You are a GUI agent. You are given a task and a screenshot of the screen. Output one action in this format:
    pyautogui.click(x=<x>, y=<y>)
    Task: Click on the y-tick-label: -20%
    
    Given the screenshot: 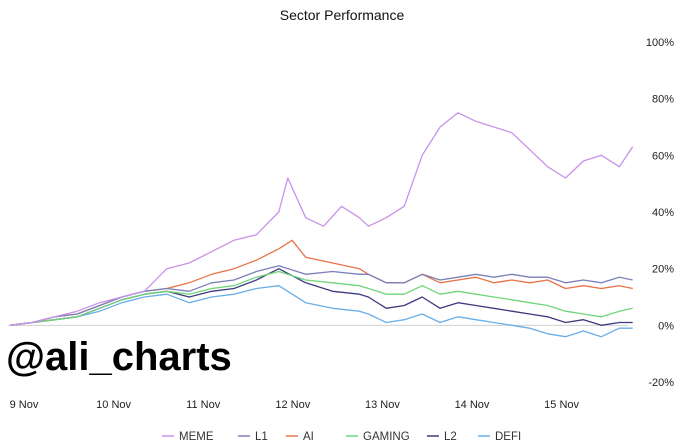 What is the action you would take?
    pyautogui.click(x=661, y=383)
    